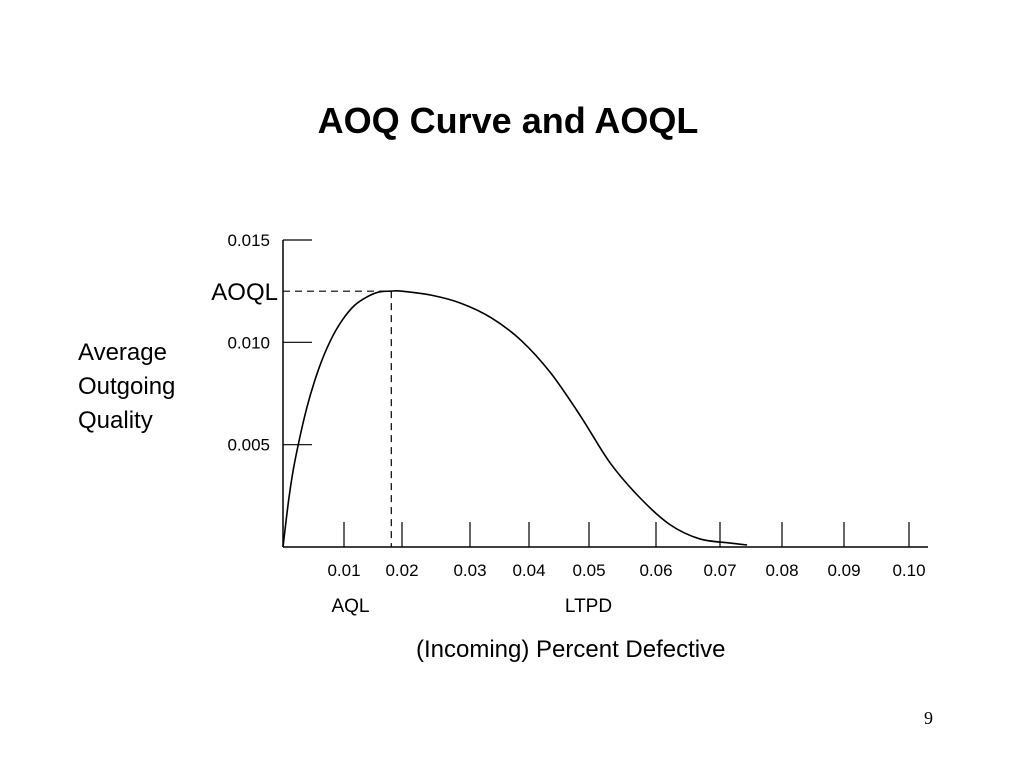 This screenshot has height=768, width=1024. Describe the element at coordinates (248, 445) in the screenshot. I see `y-tick-label: 0.005` at that location.